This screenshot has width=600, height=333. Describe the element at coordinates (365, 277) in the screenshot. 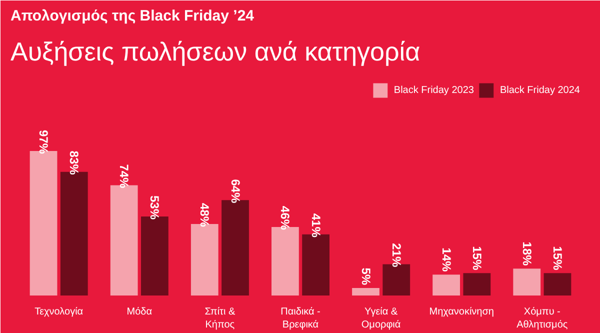

I see `data-label: 5%` at that location.